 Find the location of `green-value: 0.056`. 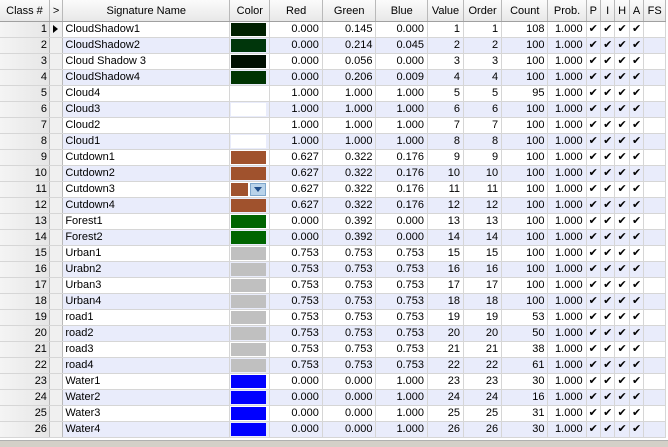

green-value: 0.056 is located at coordinates (349, 61).